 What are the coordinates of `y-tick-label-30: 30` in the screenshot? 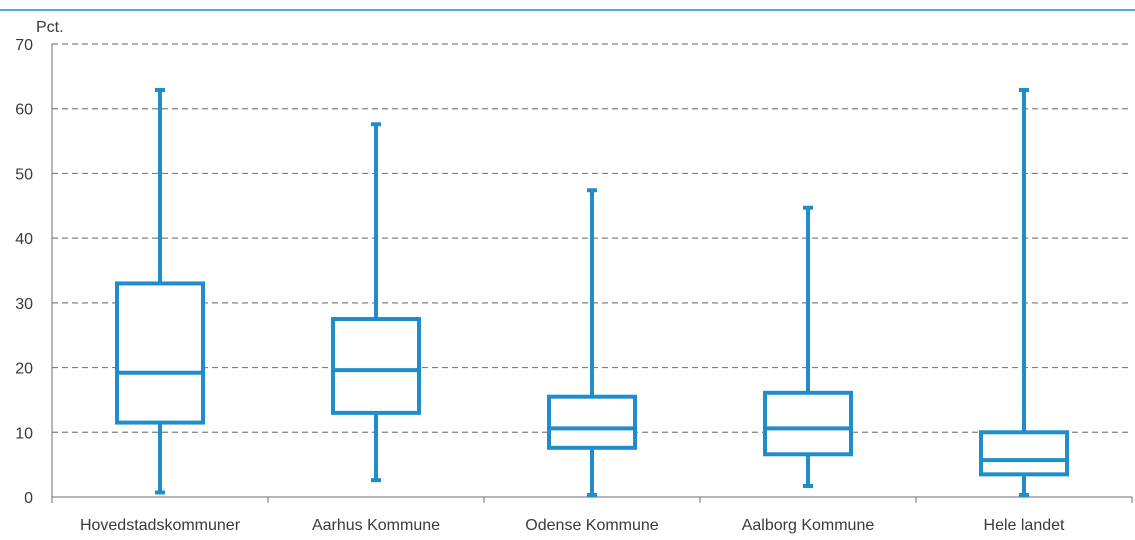 It's located at (24, 304).